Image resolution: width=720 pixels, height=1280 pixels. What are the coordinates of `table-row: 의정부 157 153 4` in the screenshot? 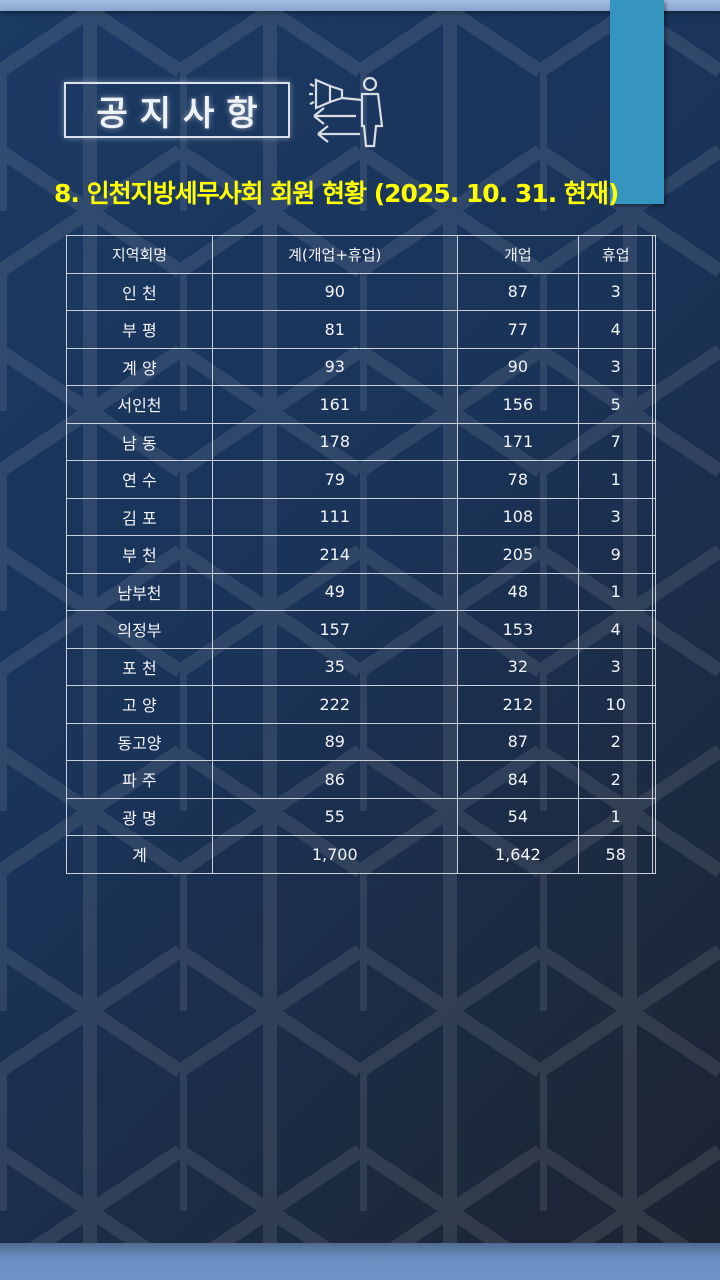 It's located at (361, 629).